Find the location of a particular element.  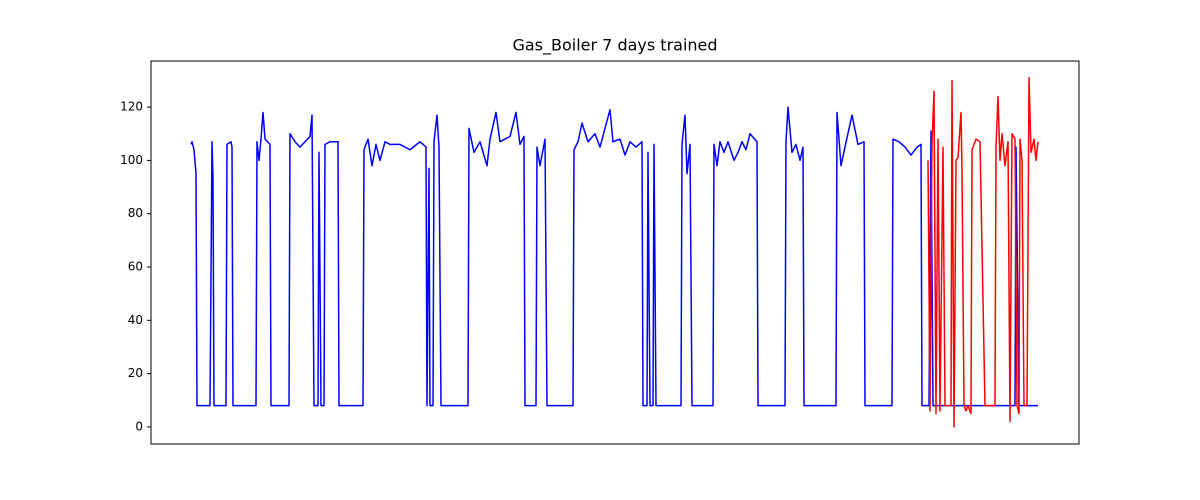

y-tick-label: 120 is located at coordinates (131, 107).